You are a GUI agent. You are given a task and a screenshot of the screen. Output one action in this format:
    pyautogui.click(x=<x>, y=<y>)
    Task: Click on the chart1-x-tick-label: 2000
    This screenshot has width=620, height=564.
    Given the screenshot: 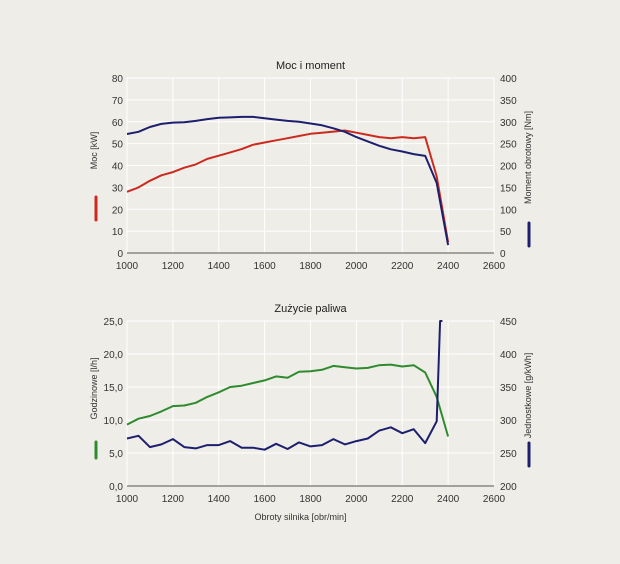 What is the action you would take?
    pyautogui.click(x=356, y=266)
    